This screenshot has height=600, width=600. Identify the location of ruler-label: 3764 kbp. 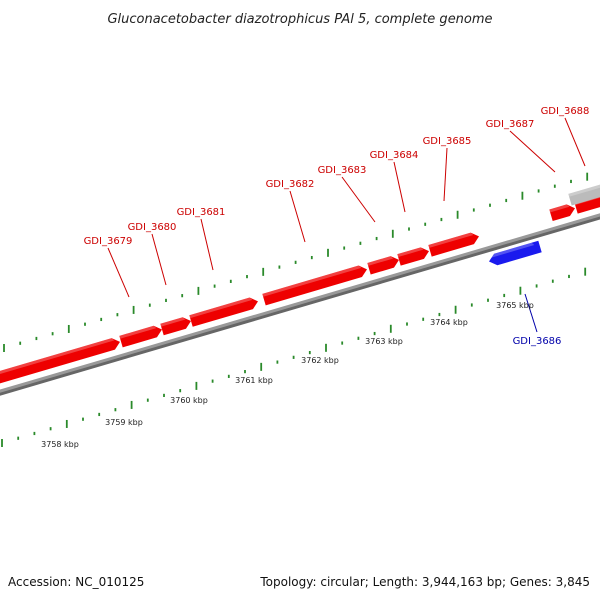
(449, 322).